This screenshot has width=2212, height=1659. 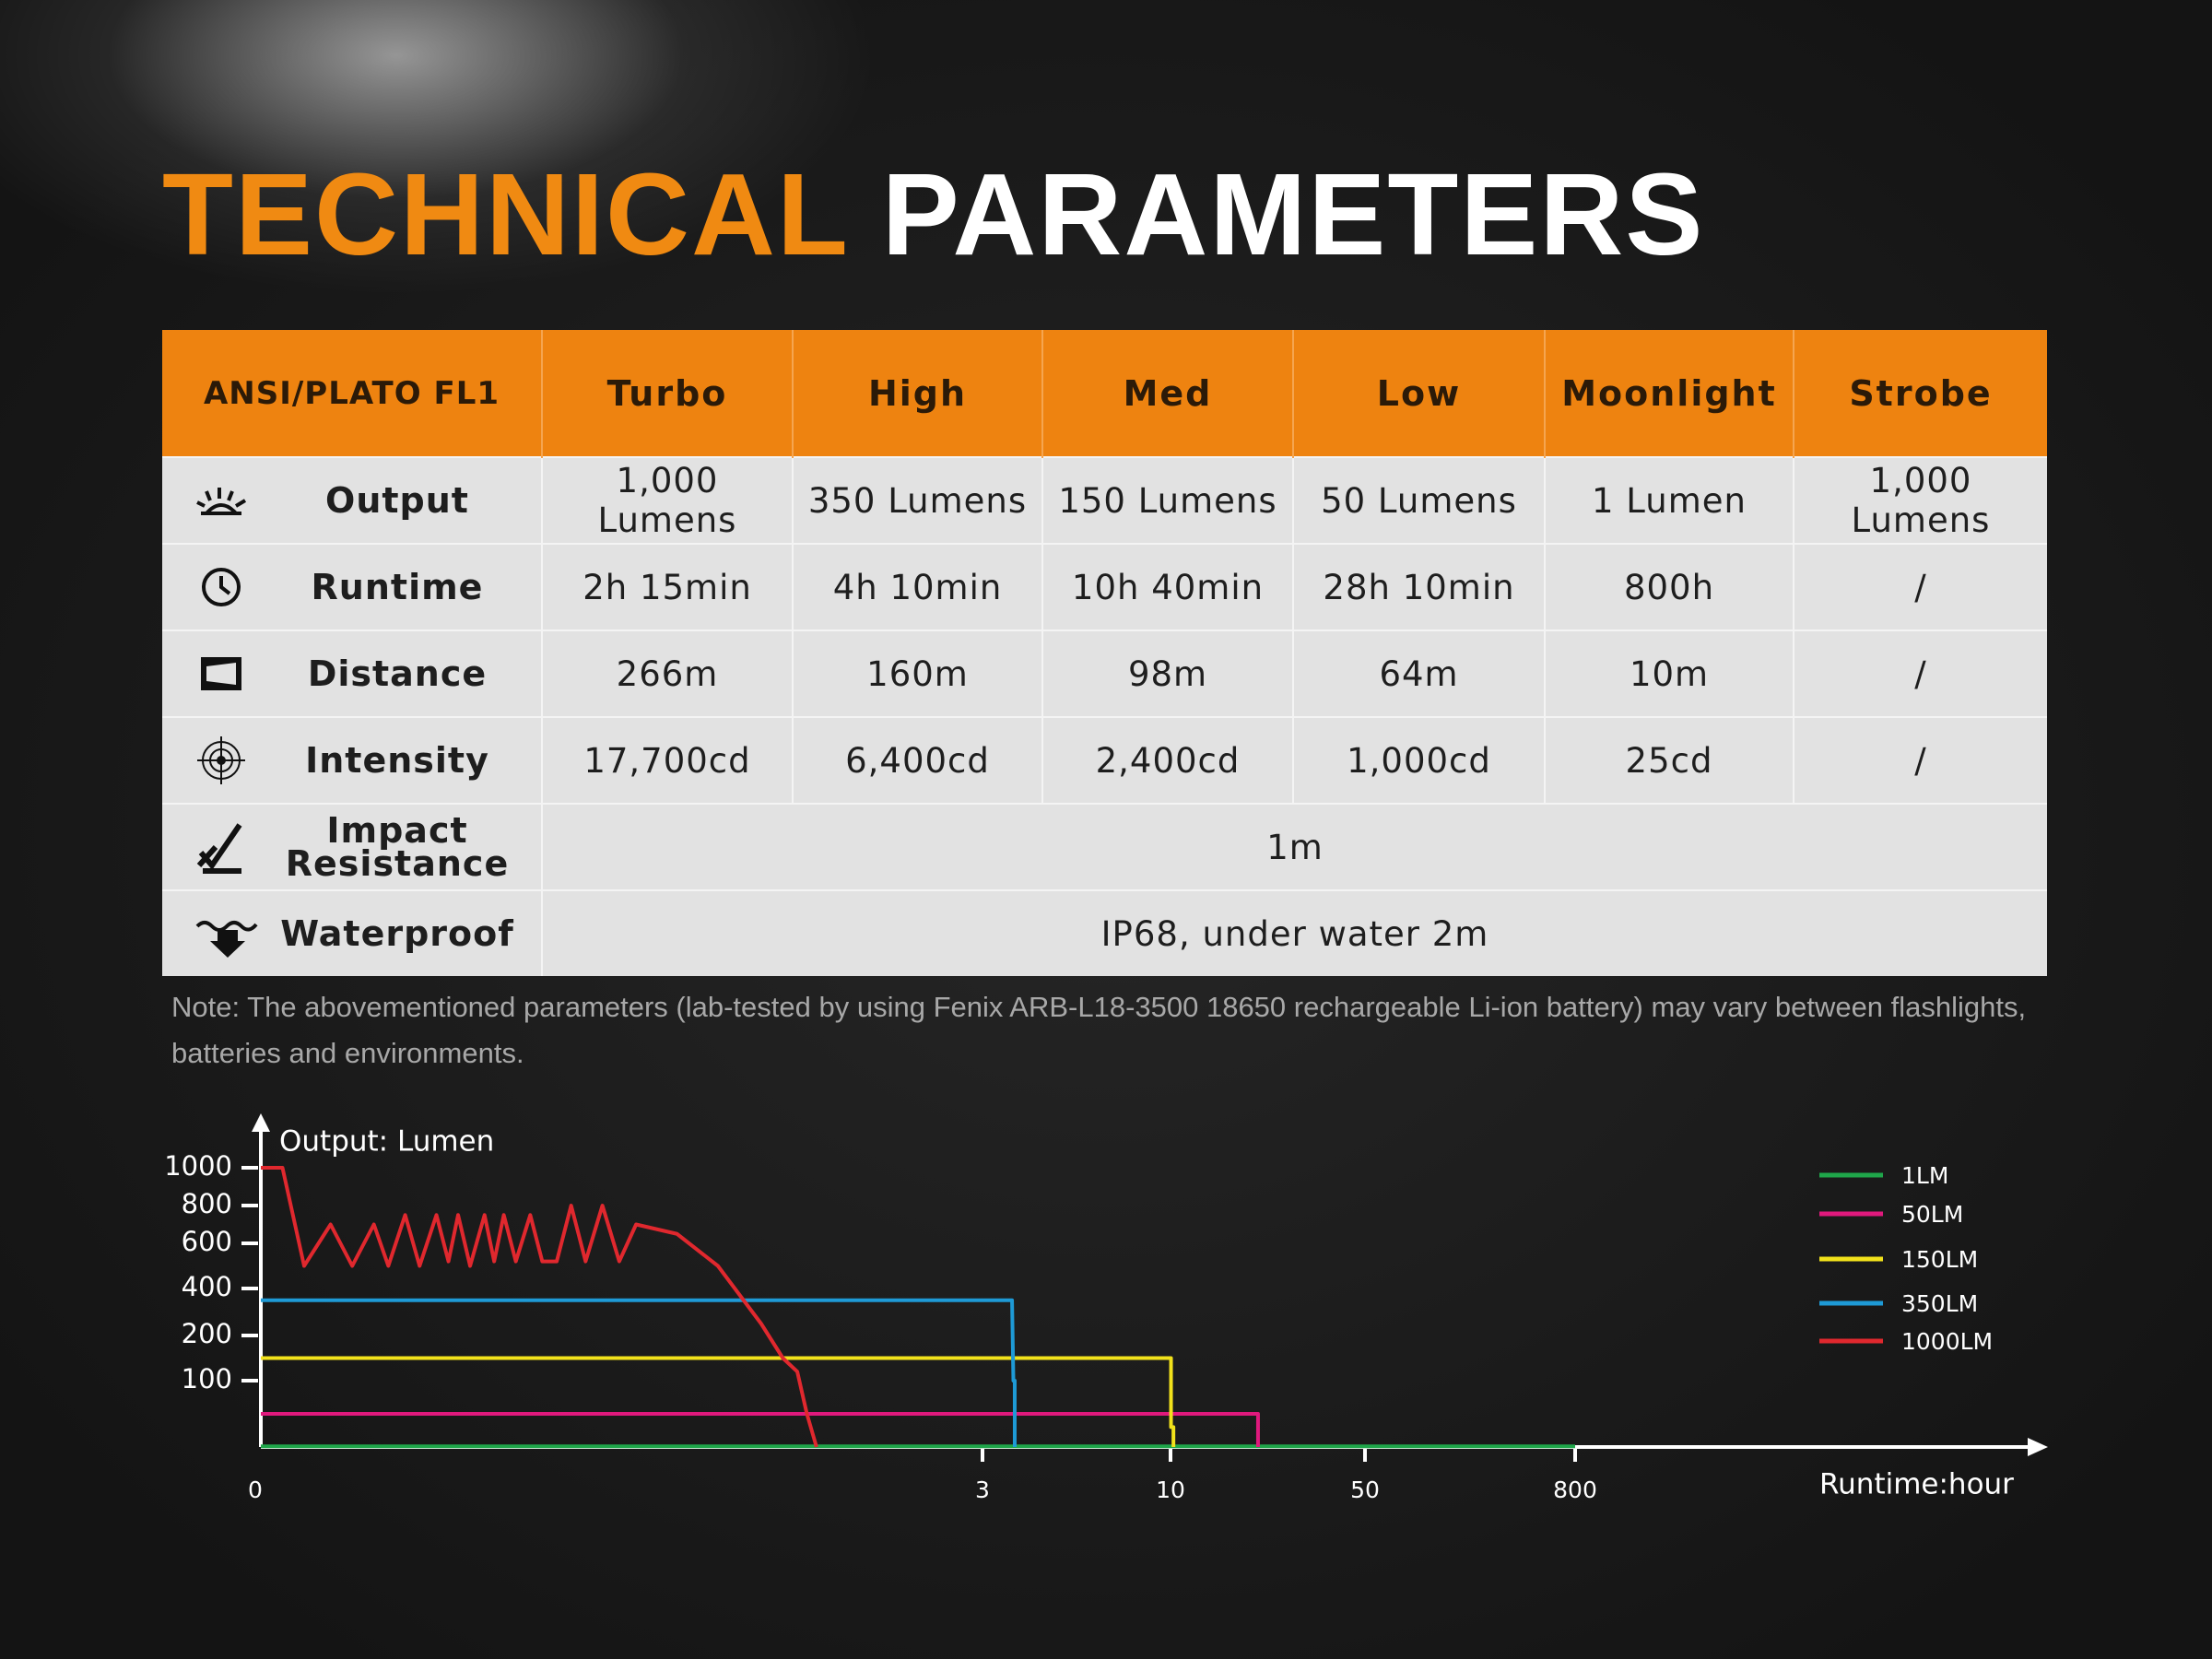 I want to click on header-cell: ANSI/PLATO FL1, so click(x=352, y=393).